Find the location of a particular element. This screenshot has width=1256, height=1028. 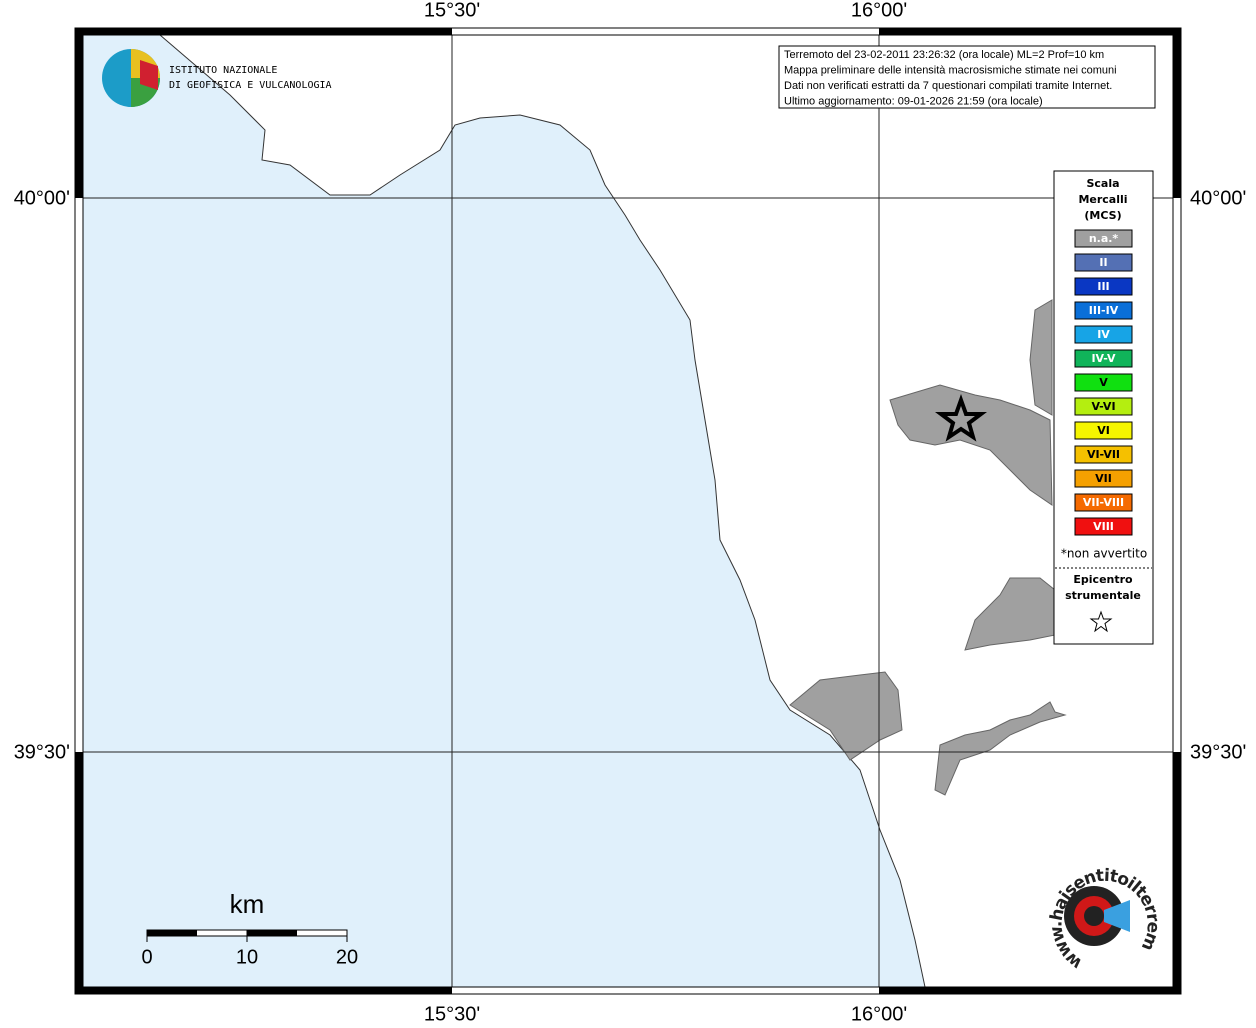

legend-label: V-VI is located at coordinates (1103, 406).